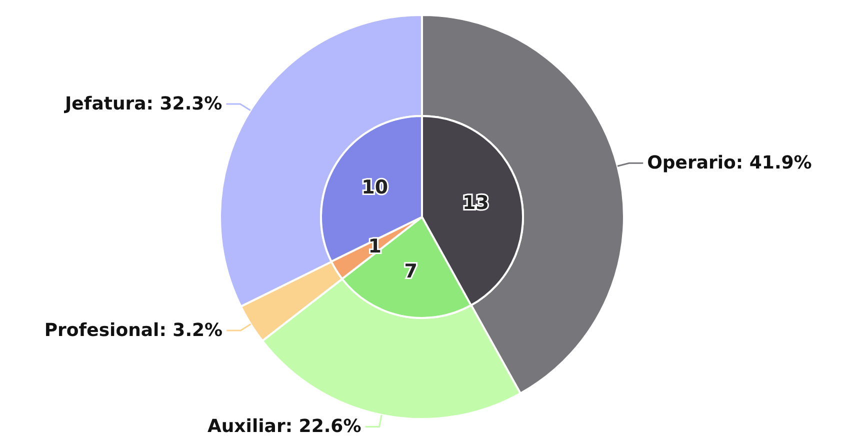 This screenshot has height=446, width=844. Describe the element at coordinates (284, 427) in the screenshot. I see `slice-label: Auxiliar: 22.6%` at that location.